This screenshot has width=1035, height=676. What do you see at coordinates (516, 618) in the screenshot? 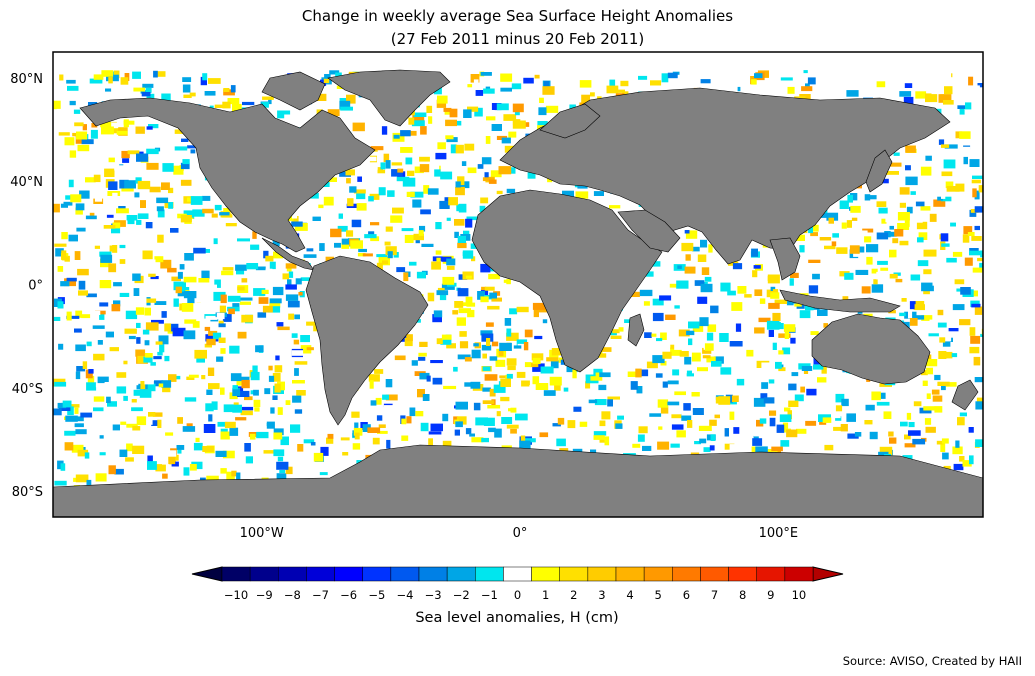
I see `colorbar-label: Sea level anomalies, H (cm)` at bounding box center [516, 618].